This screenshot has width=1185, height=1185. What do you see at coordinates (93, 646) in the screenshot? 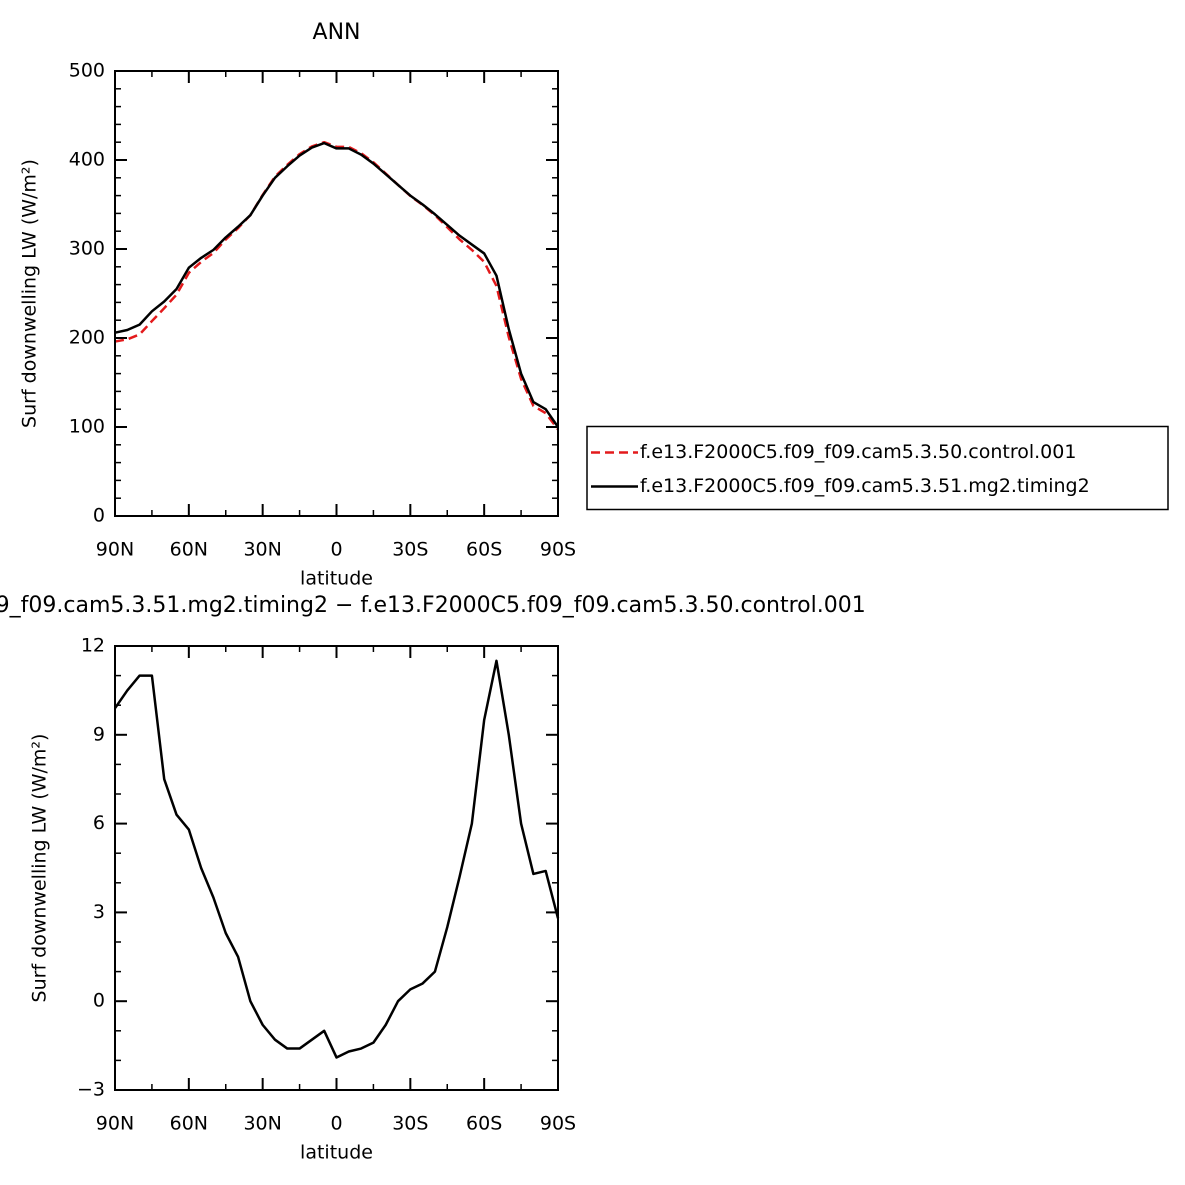
I see `y-tick-label: 12` at bounding box center [93, 646].